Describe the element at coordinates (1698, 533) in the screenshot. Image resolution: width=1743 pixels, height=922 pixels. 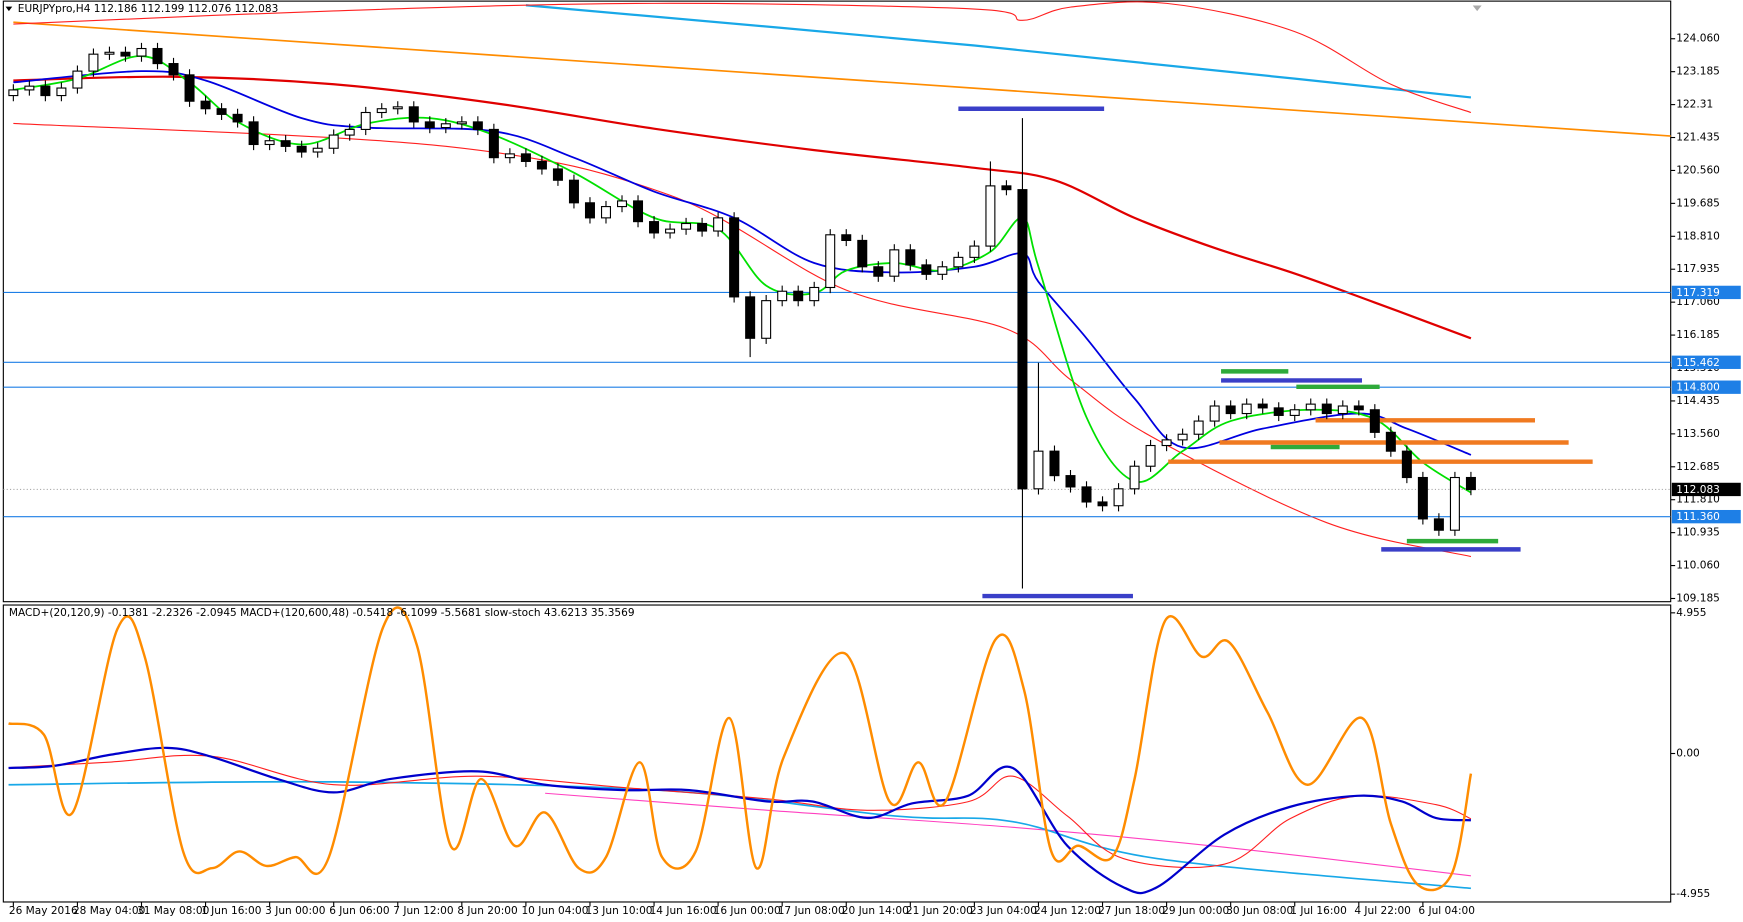
I see `y-tick-label: 110.935` at that location.